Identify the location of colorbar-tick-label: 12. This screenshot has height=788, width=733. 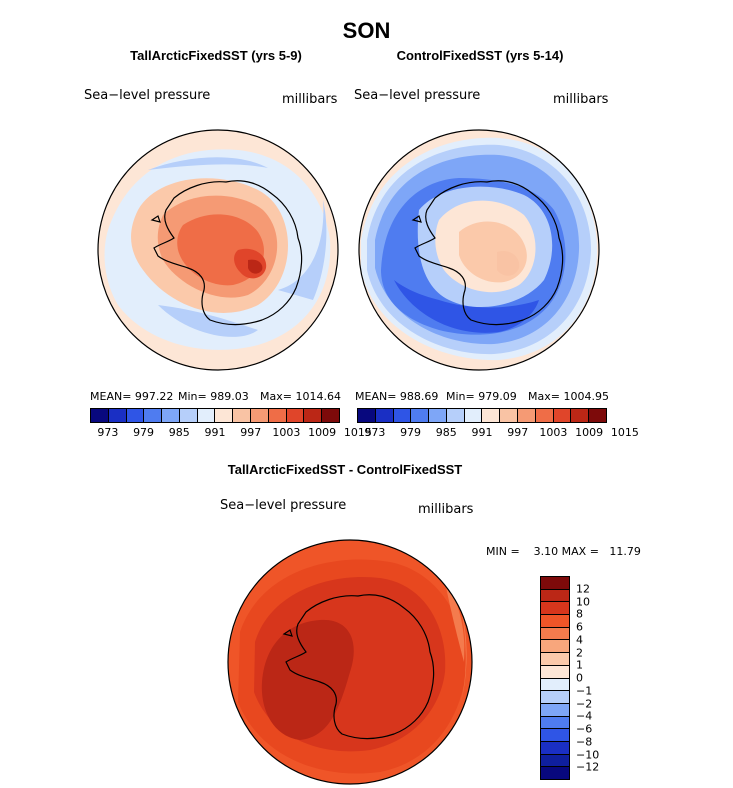
(583, 589).